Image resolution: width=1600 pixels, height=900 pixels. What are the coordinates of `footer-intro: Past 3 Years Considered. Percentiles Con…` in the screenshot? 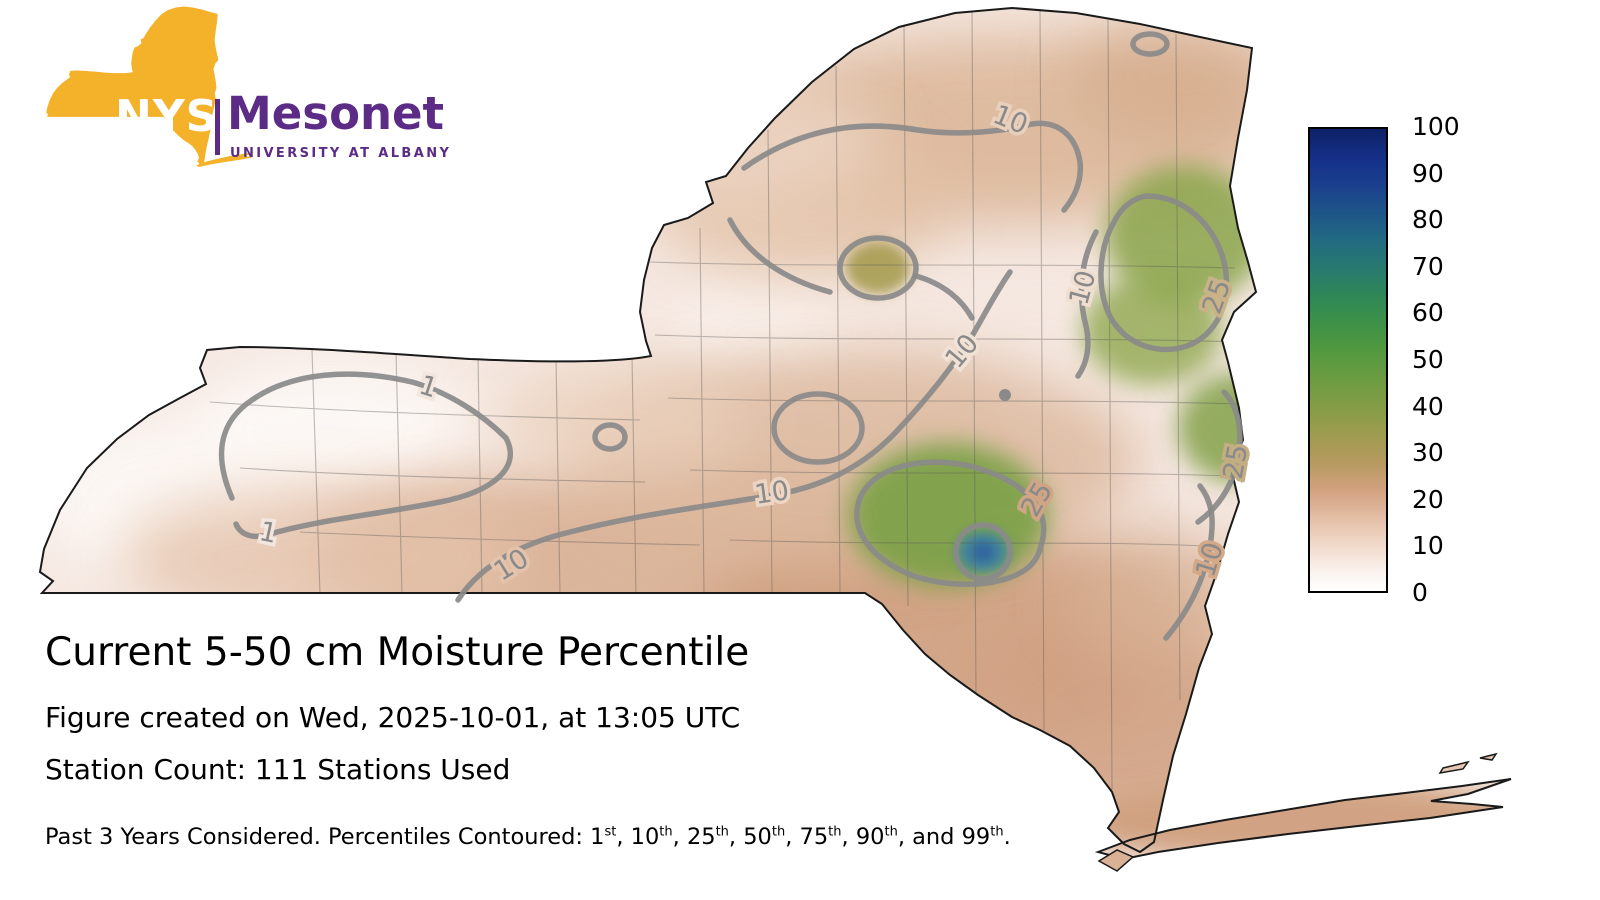 It's located at (318, 837).